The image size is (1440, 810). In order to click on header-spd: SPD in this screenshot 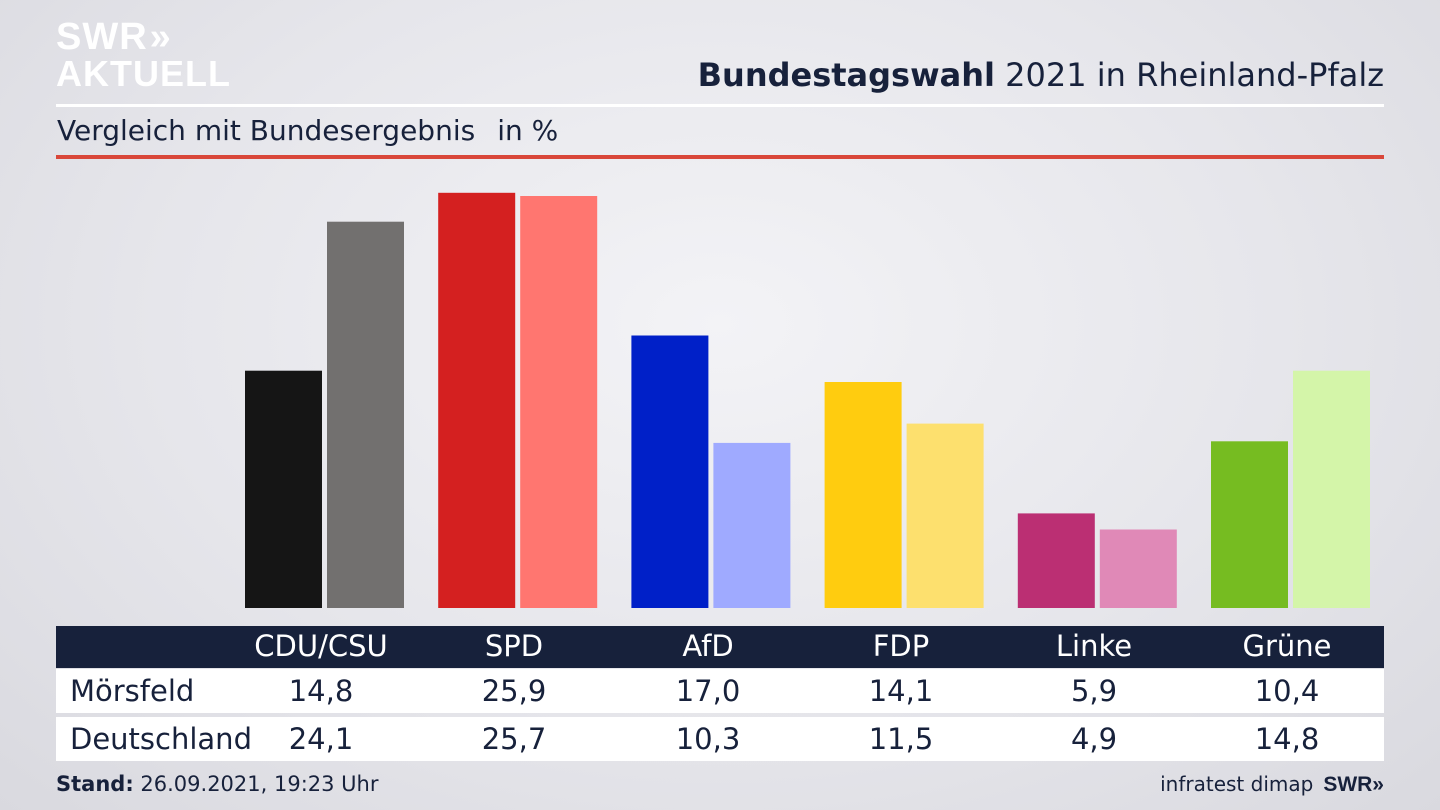, I will do `click(514, 646)`.